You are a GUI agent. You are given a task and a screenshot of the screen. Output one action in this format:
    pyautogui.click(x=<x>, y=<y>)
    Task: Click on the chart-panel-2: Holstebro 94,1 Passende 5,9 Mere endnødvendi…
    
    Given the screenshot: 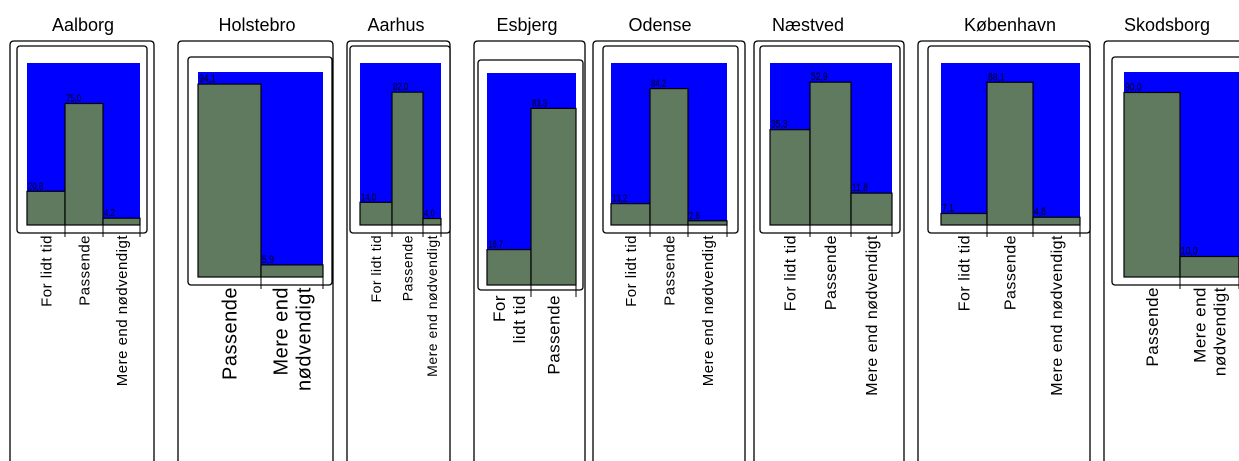 What is the action you would take?
    pyautogui.click(x=255, y=238)
    